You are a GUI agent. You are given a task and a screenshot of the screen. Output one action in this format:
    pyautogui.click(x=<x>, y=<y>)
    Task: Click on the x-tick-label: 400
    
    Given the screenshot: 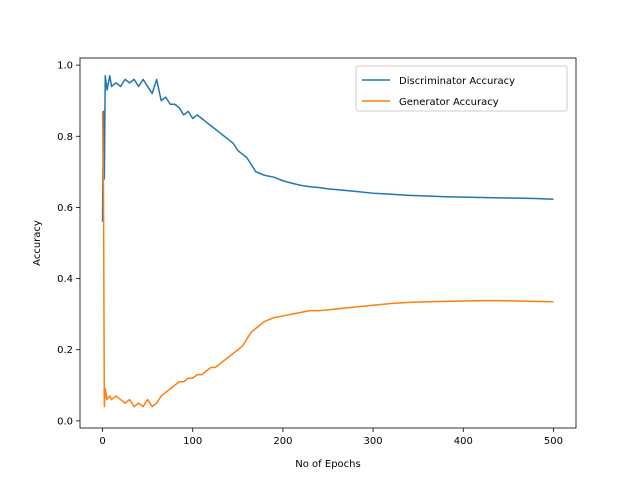 What is the action you would take?
    pyautogui.click(x=463, y=441)
    